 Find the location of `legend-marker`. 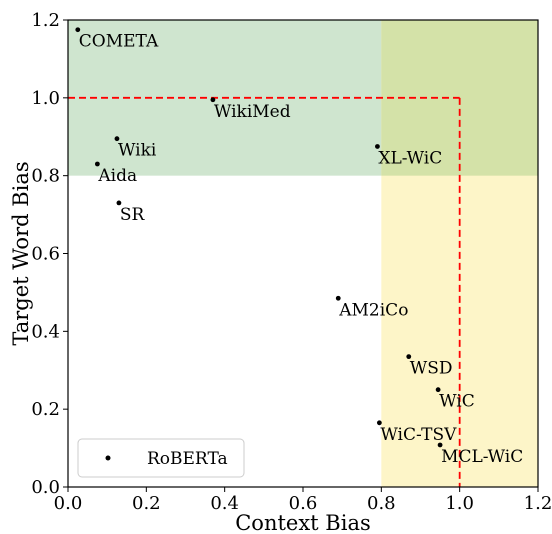

legend-marker is located at coordinates (108, 458).